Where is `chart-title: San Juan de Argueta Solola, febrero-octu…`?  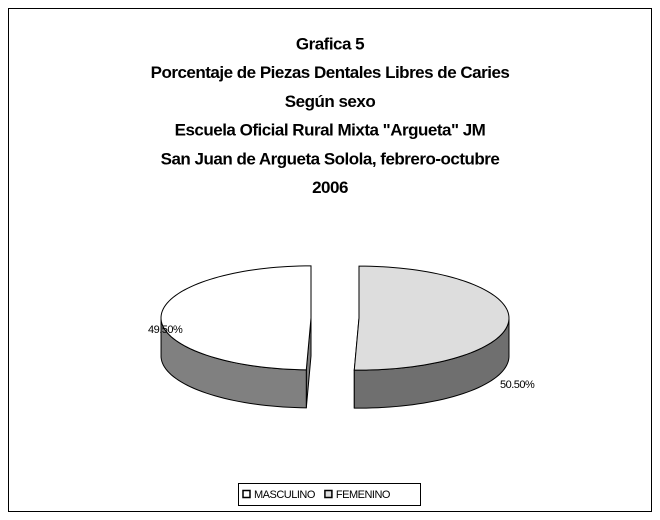
chart-title: San Juan de Argueta Solola, febrero-octu… is located at coordinates (330, 158).